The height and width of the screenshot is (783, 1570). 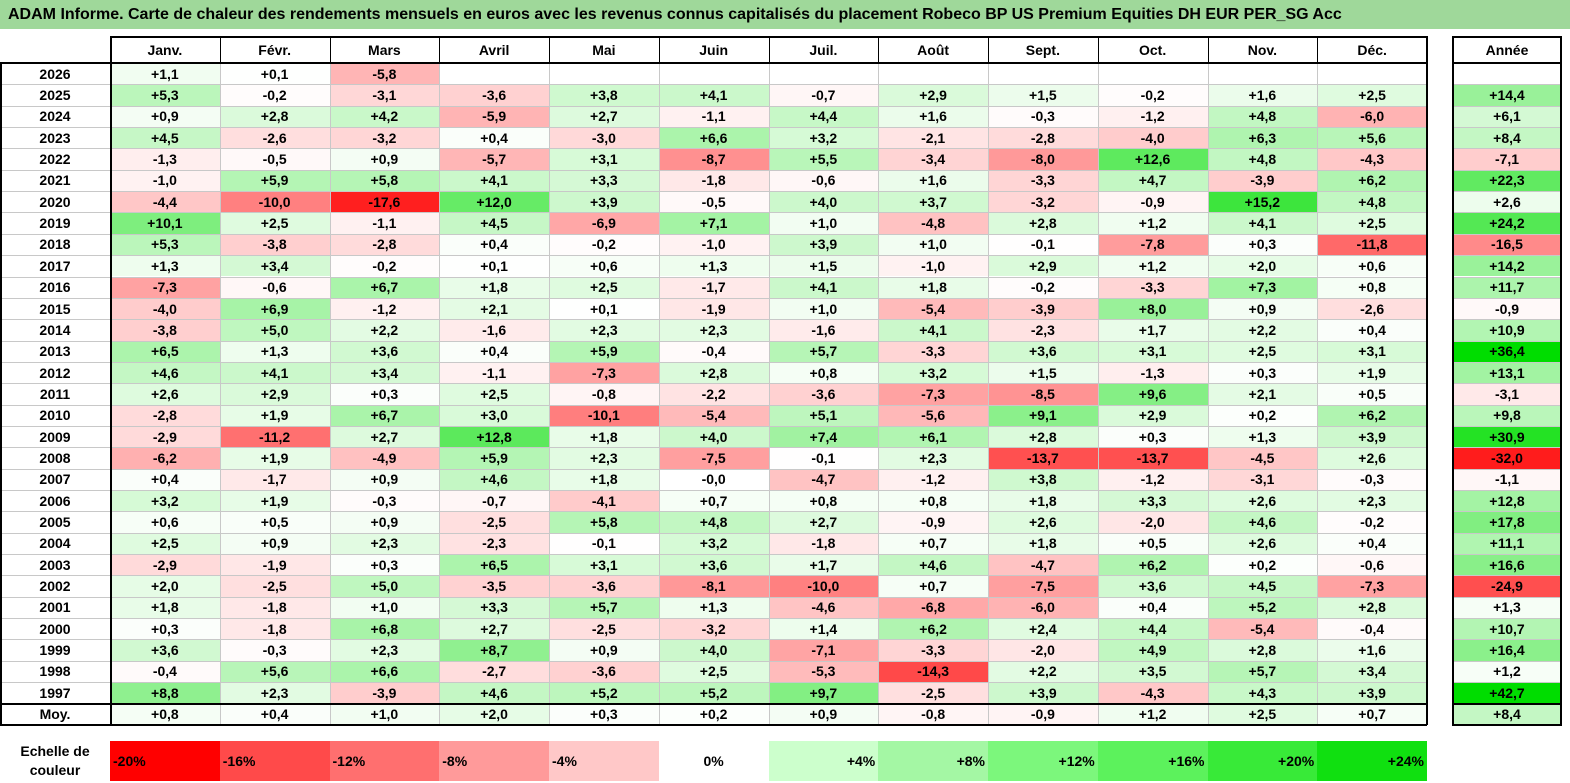 I want to click on heatmap-cell: +5,8, so click(x=384, y=180).